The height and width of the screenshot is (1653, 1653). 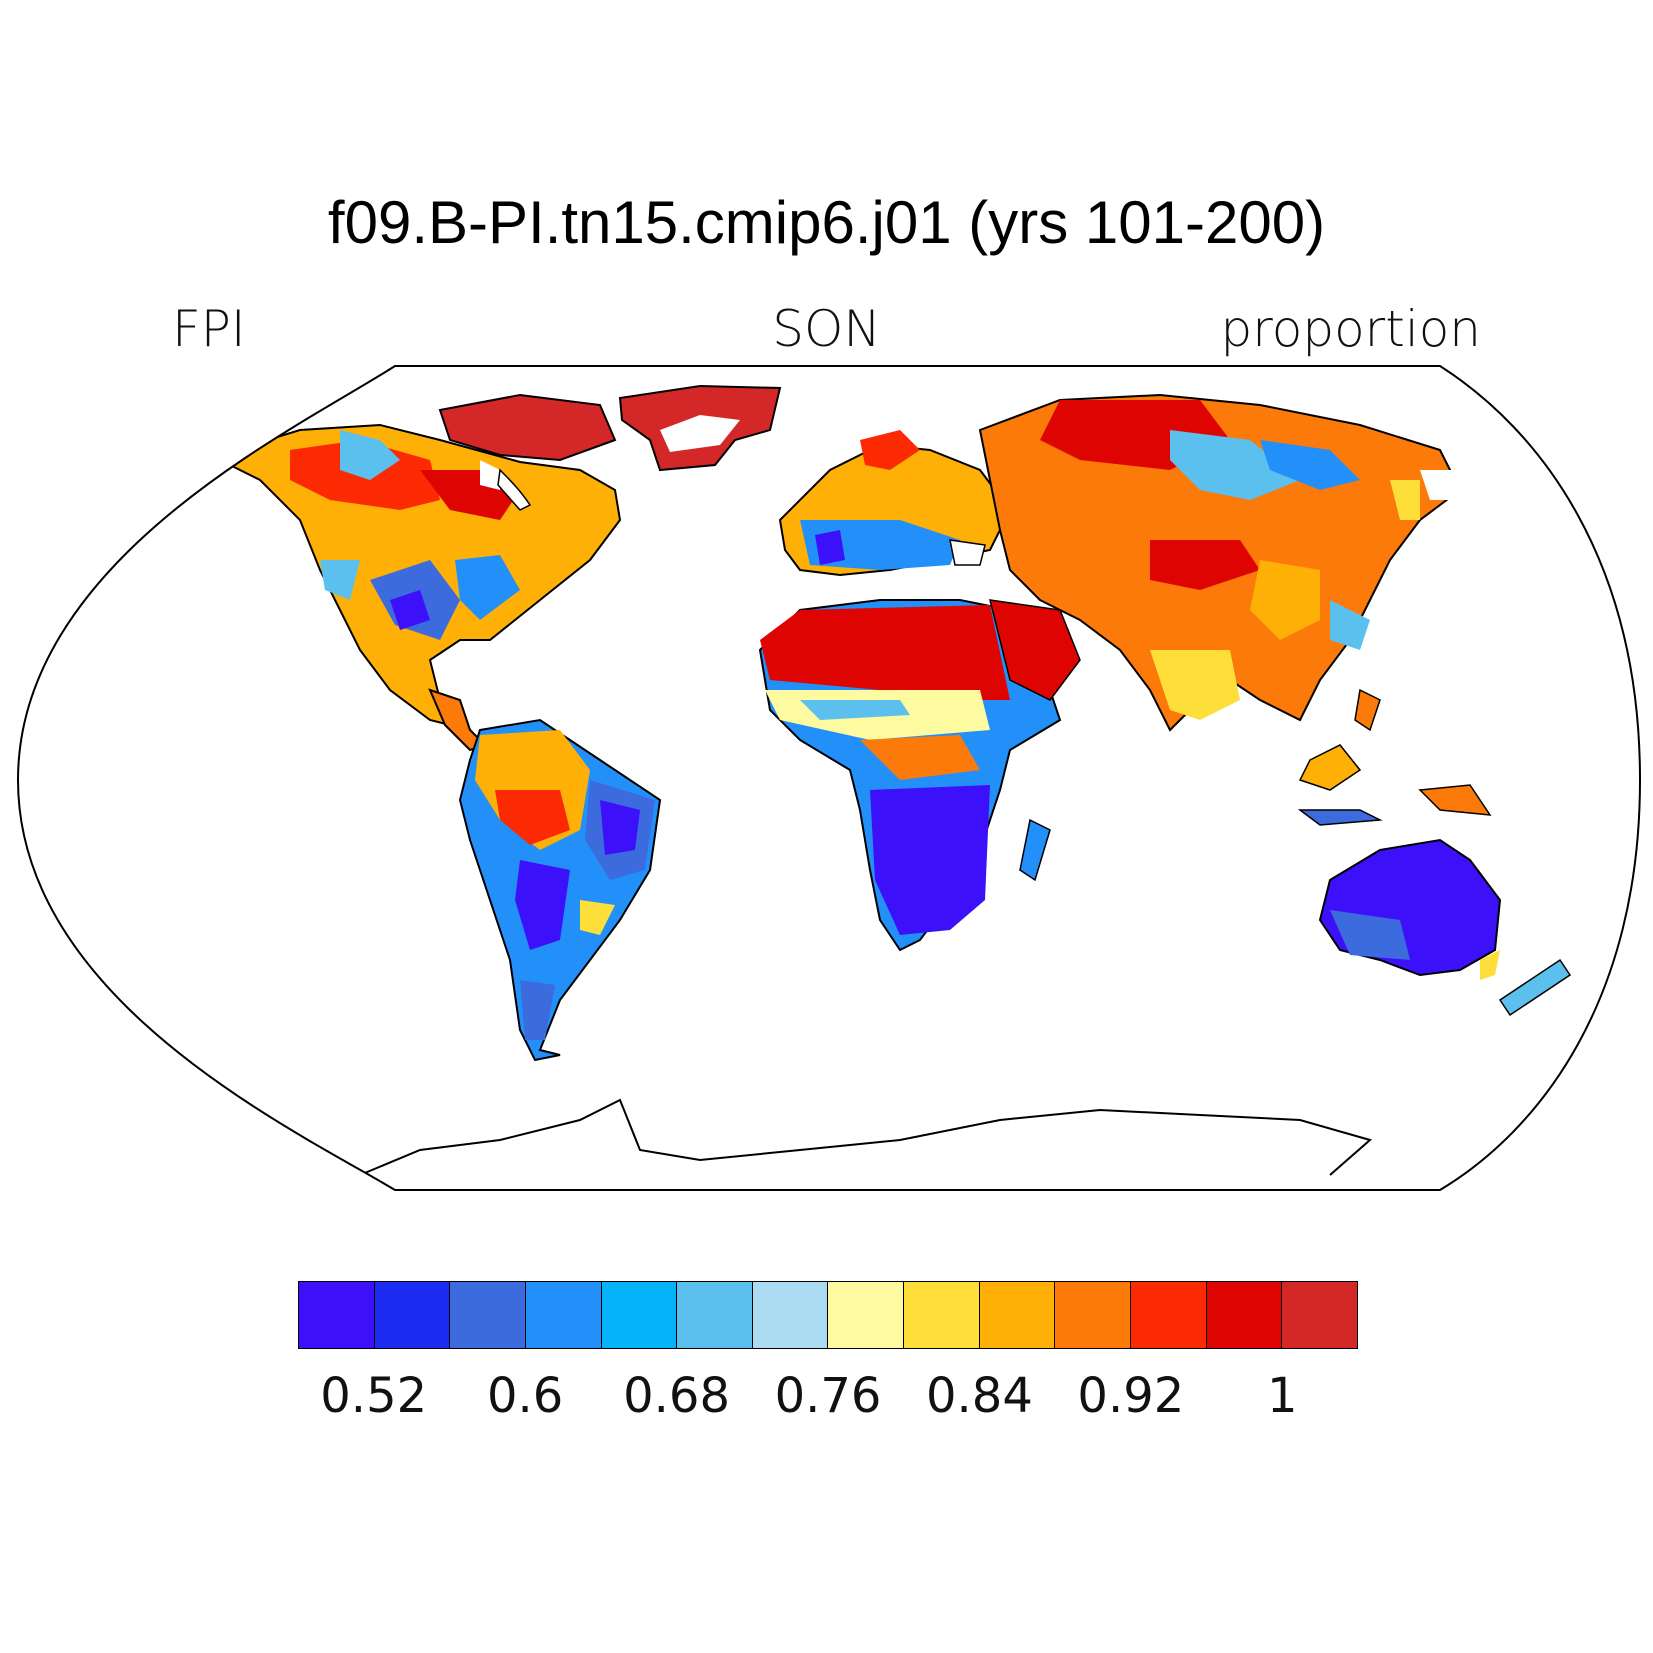 What do you see at coordinates (209, 329) in the screenshot?
I see `variable-label: FPI` at bounding box center [209, 329].